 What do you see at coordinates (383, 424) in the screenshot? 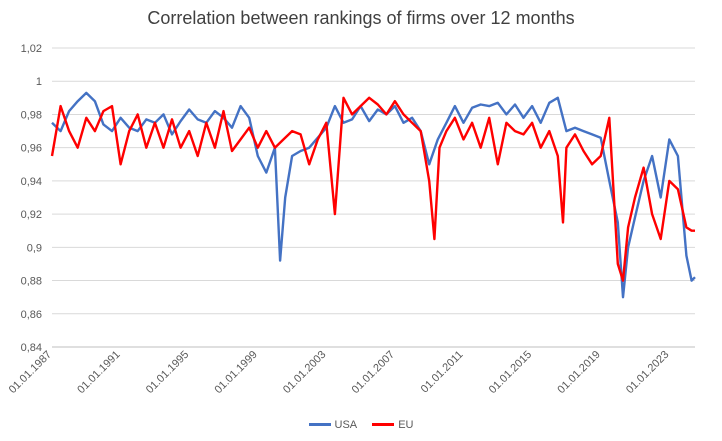
I see `legend-swatch-eu` at bounding box center [383, 424].